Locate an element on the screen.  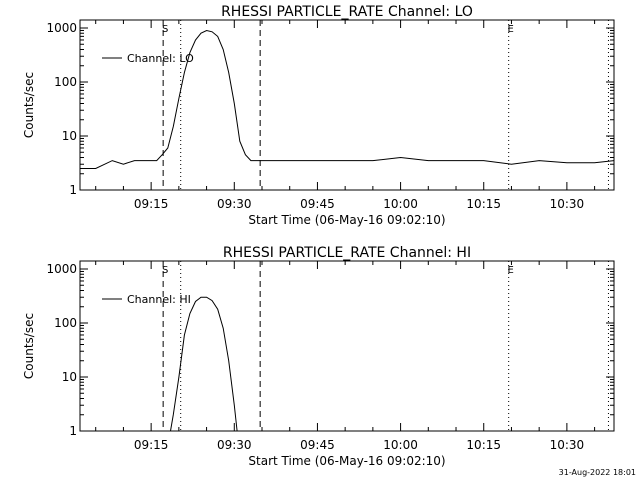
lo-y-axis-label: Counts/sec is located at coordinates (29, 105).